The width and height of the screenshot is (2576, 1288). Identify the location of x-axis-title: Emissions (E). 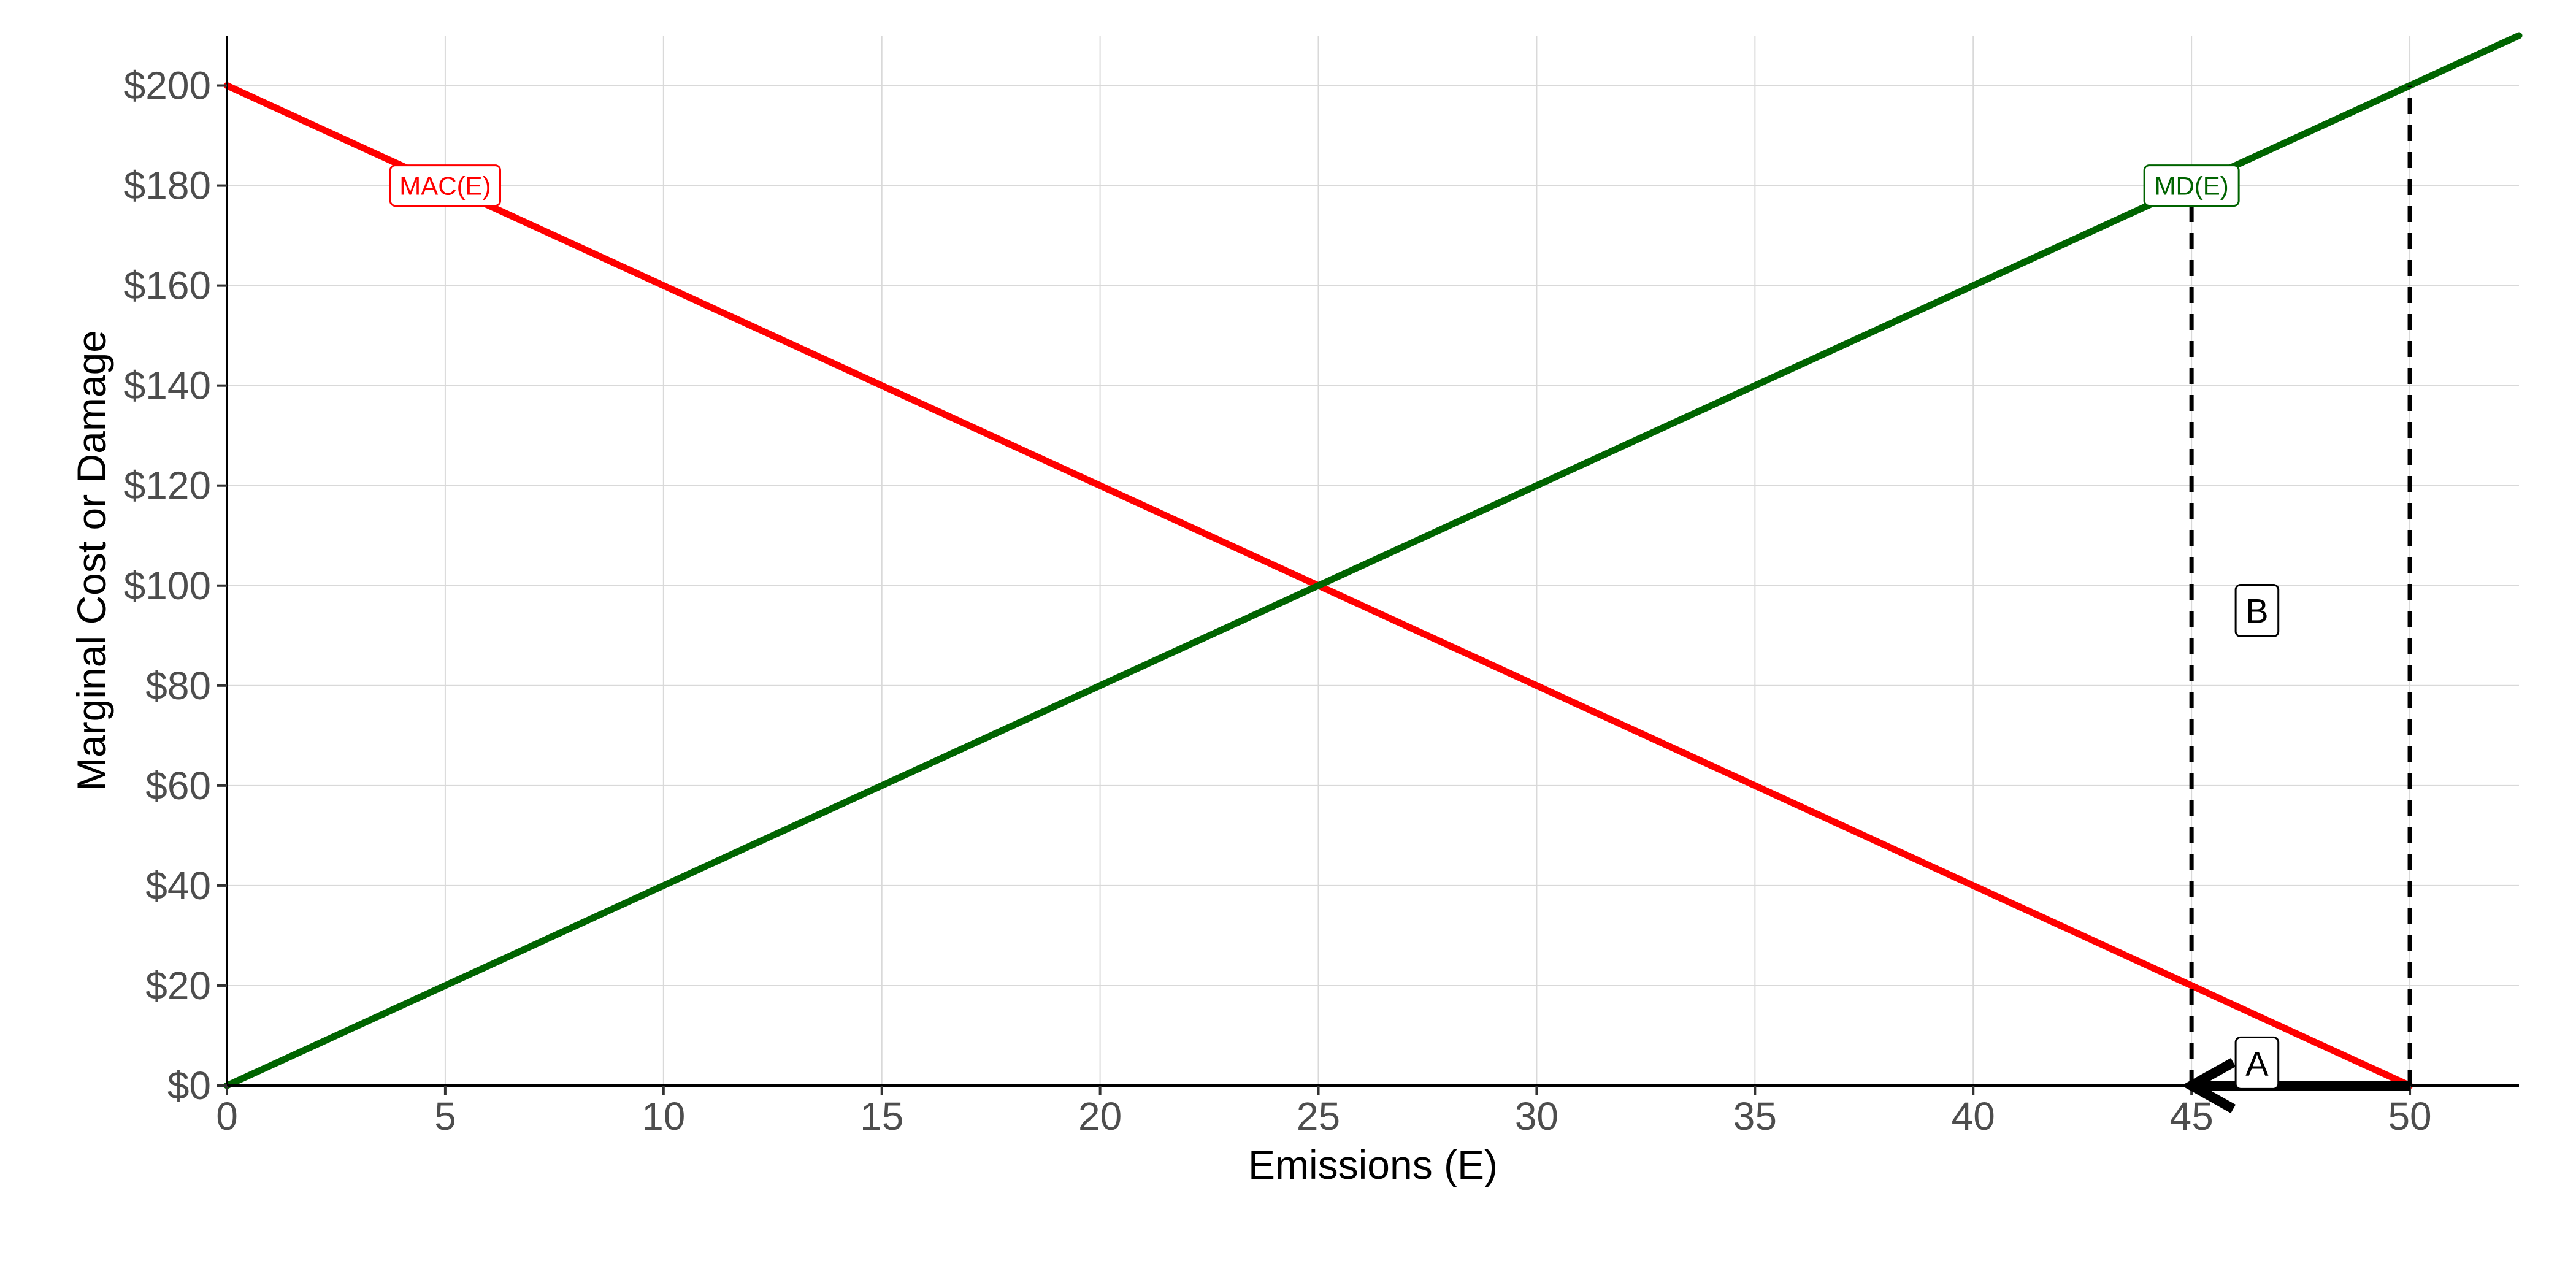
(1373, 1164).